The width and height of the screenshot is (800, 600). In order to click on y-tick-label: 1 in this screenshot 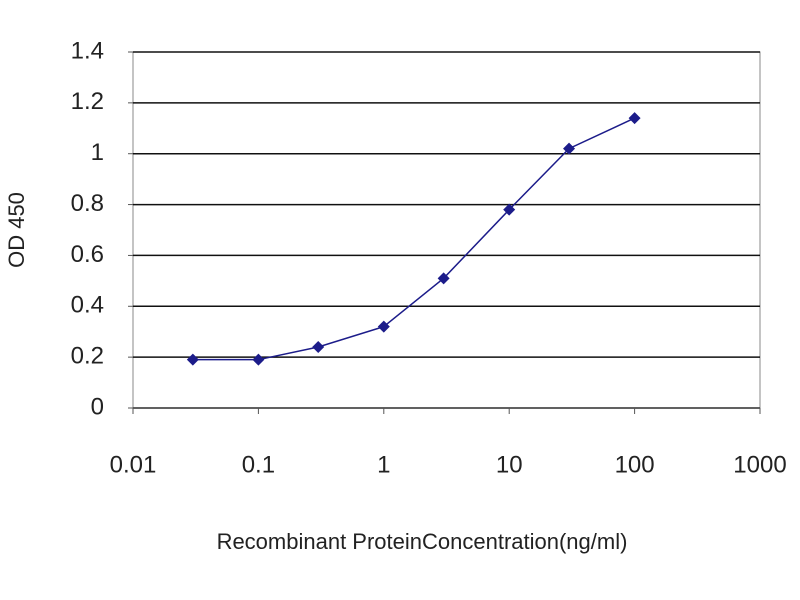, I will do `click(97, 152)`.